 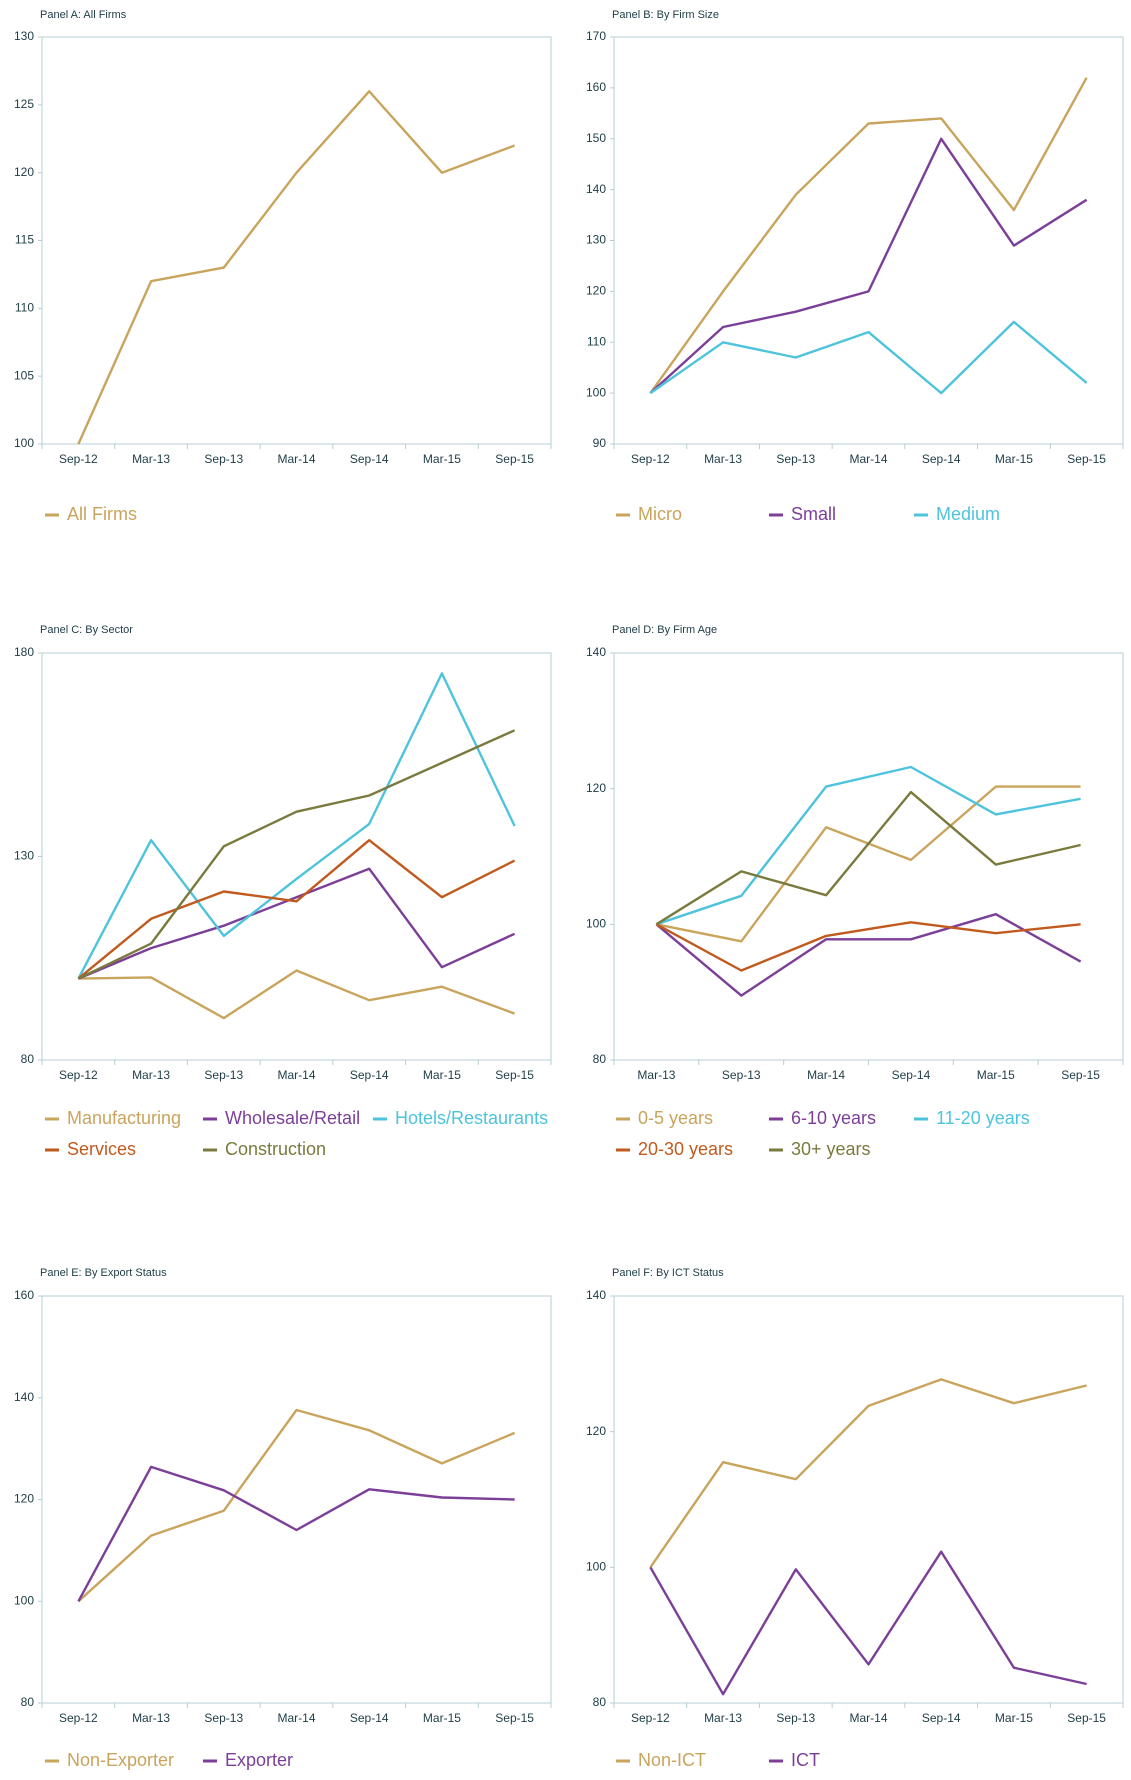 I want to click on legend-label: ICT, so click(x=805, y=1760).